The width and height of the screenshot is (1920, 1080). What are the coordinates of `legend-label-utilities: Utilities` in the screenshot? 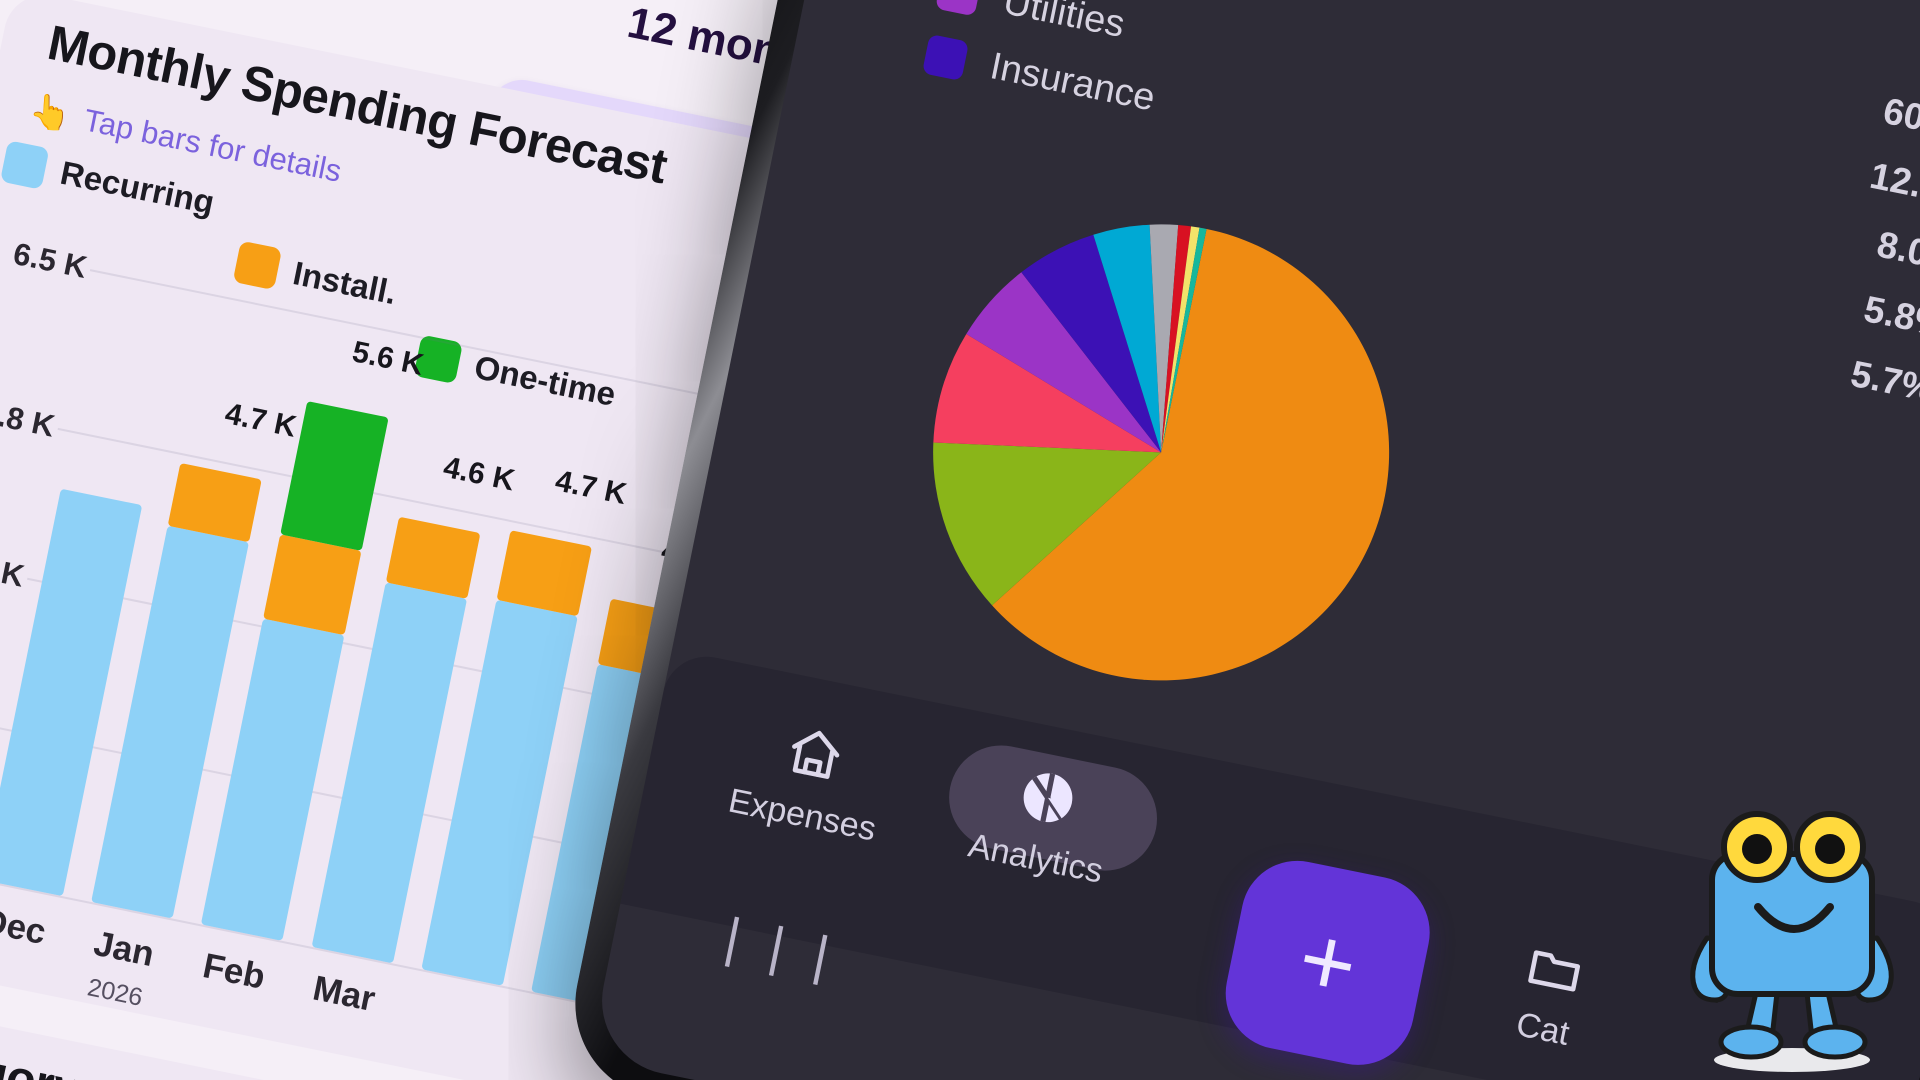 It's located at (1064, 23).